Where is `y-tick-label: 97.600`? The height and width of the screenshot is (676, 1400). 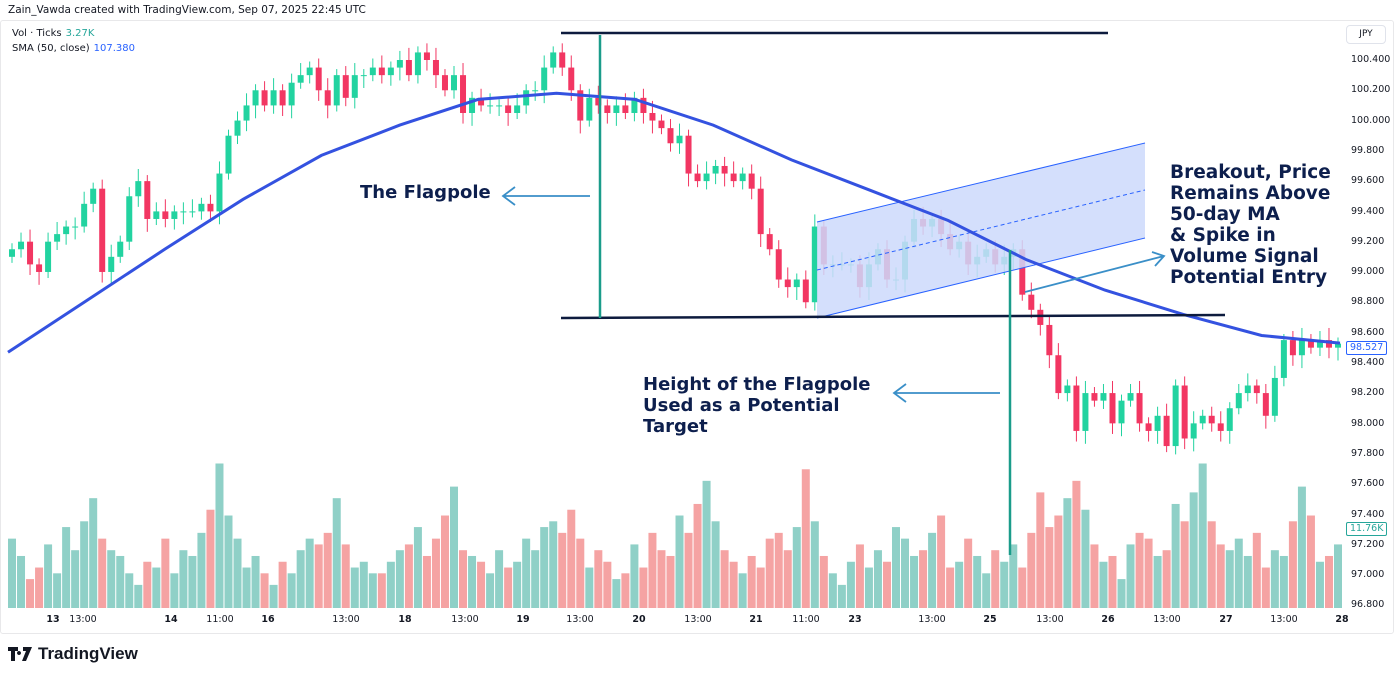
y-tick-label: 97.600 is located at coordinates (1368, 484).